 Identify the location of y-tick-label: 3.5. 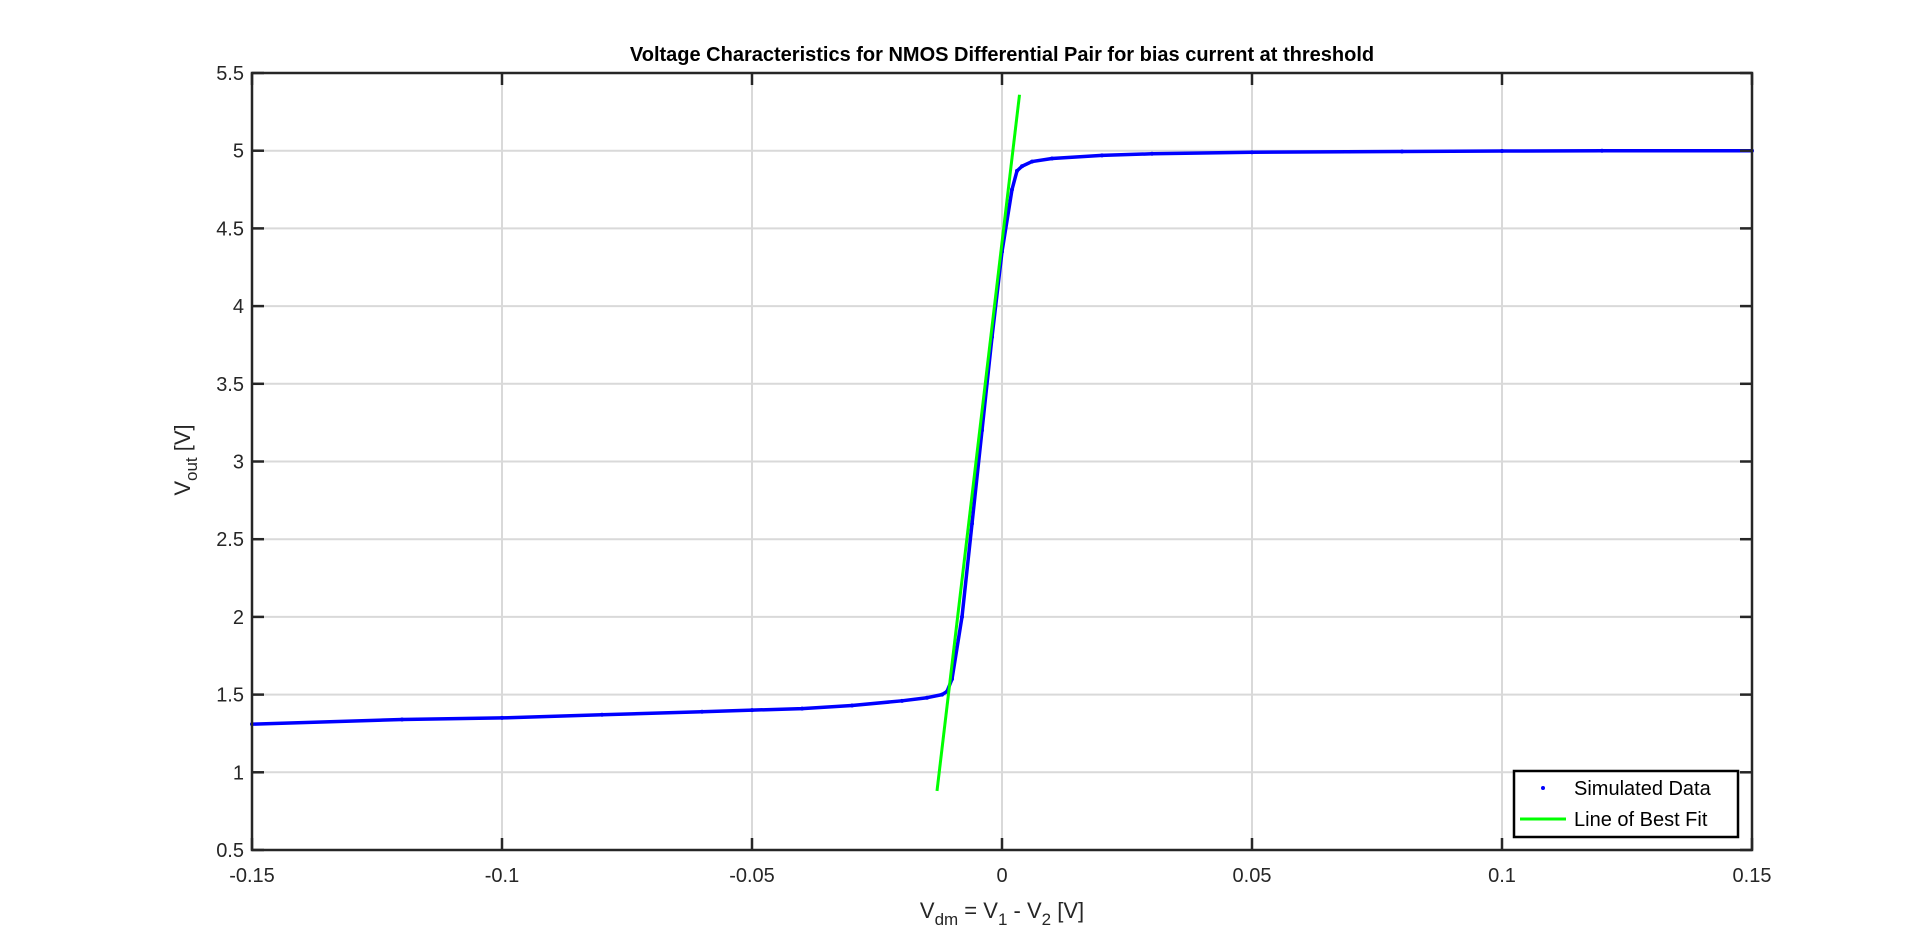
(230, 385).